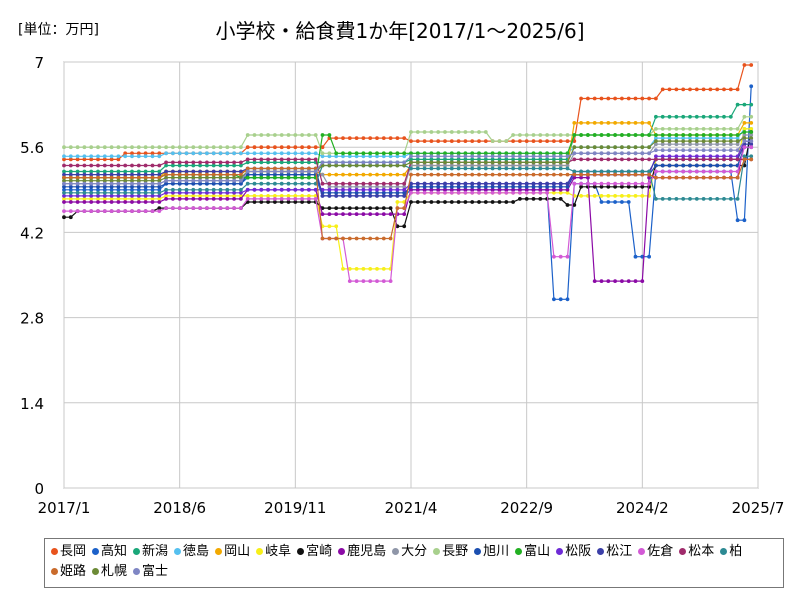 This screenshot has height=600, width=800. I want to click on x-tick-label: 2025/7, so click(758, 508).